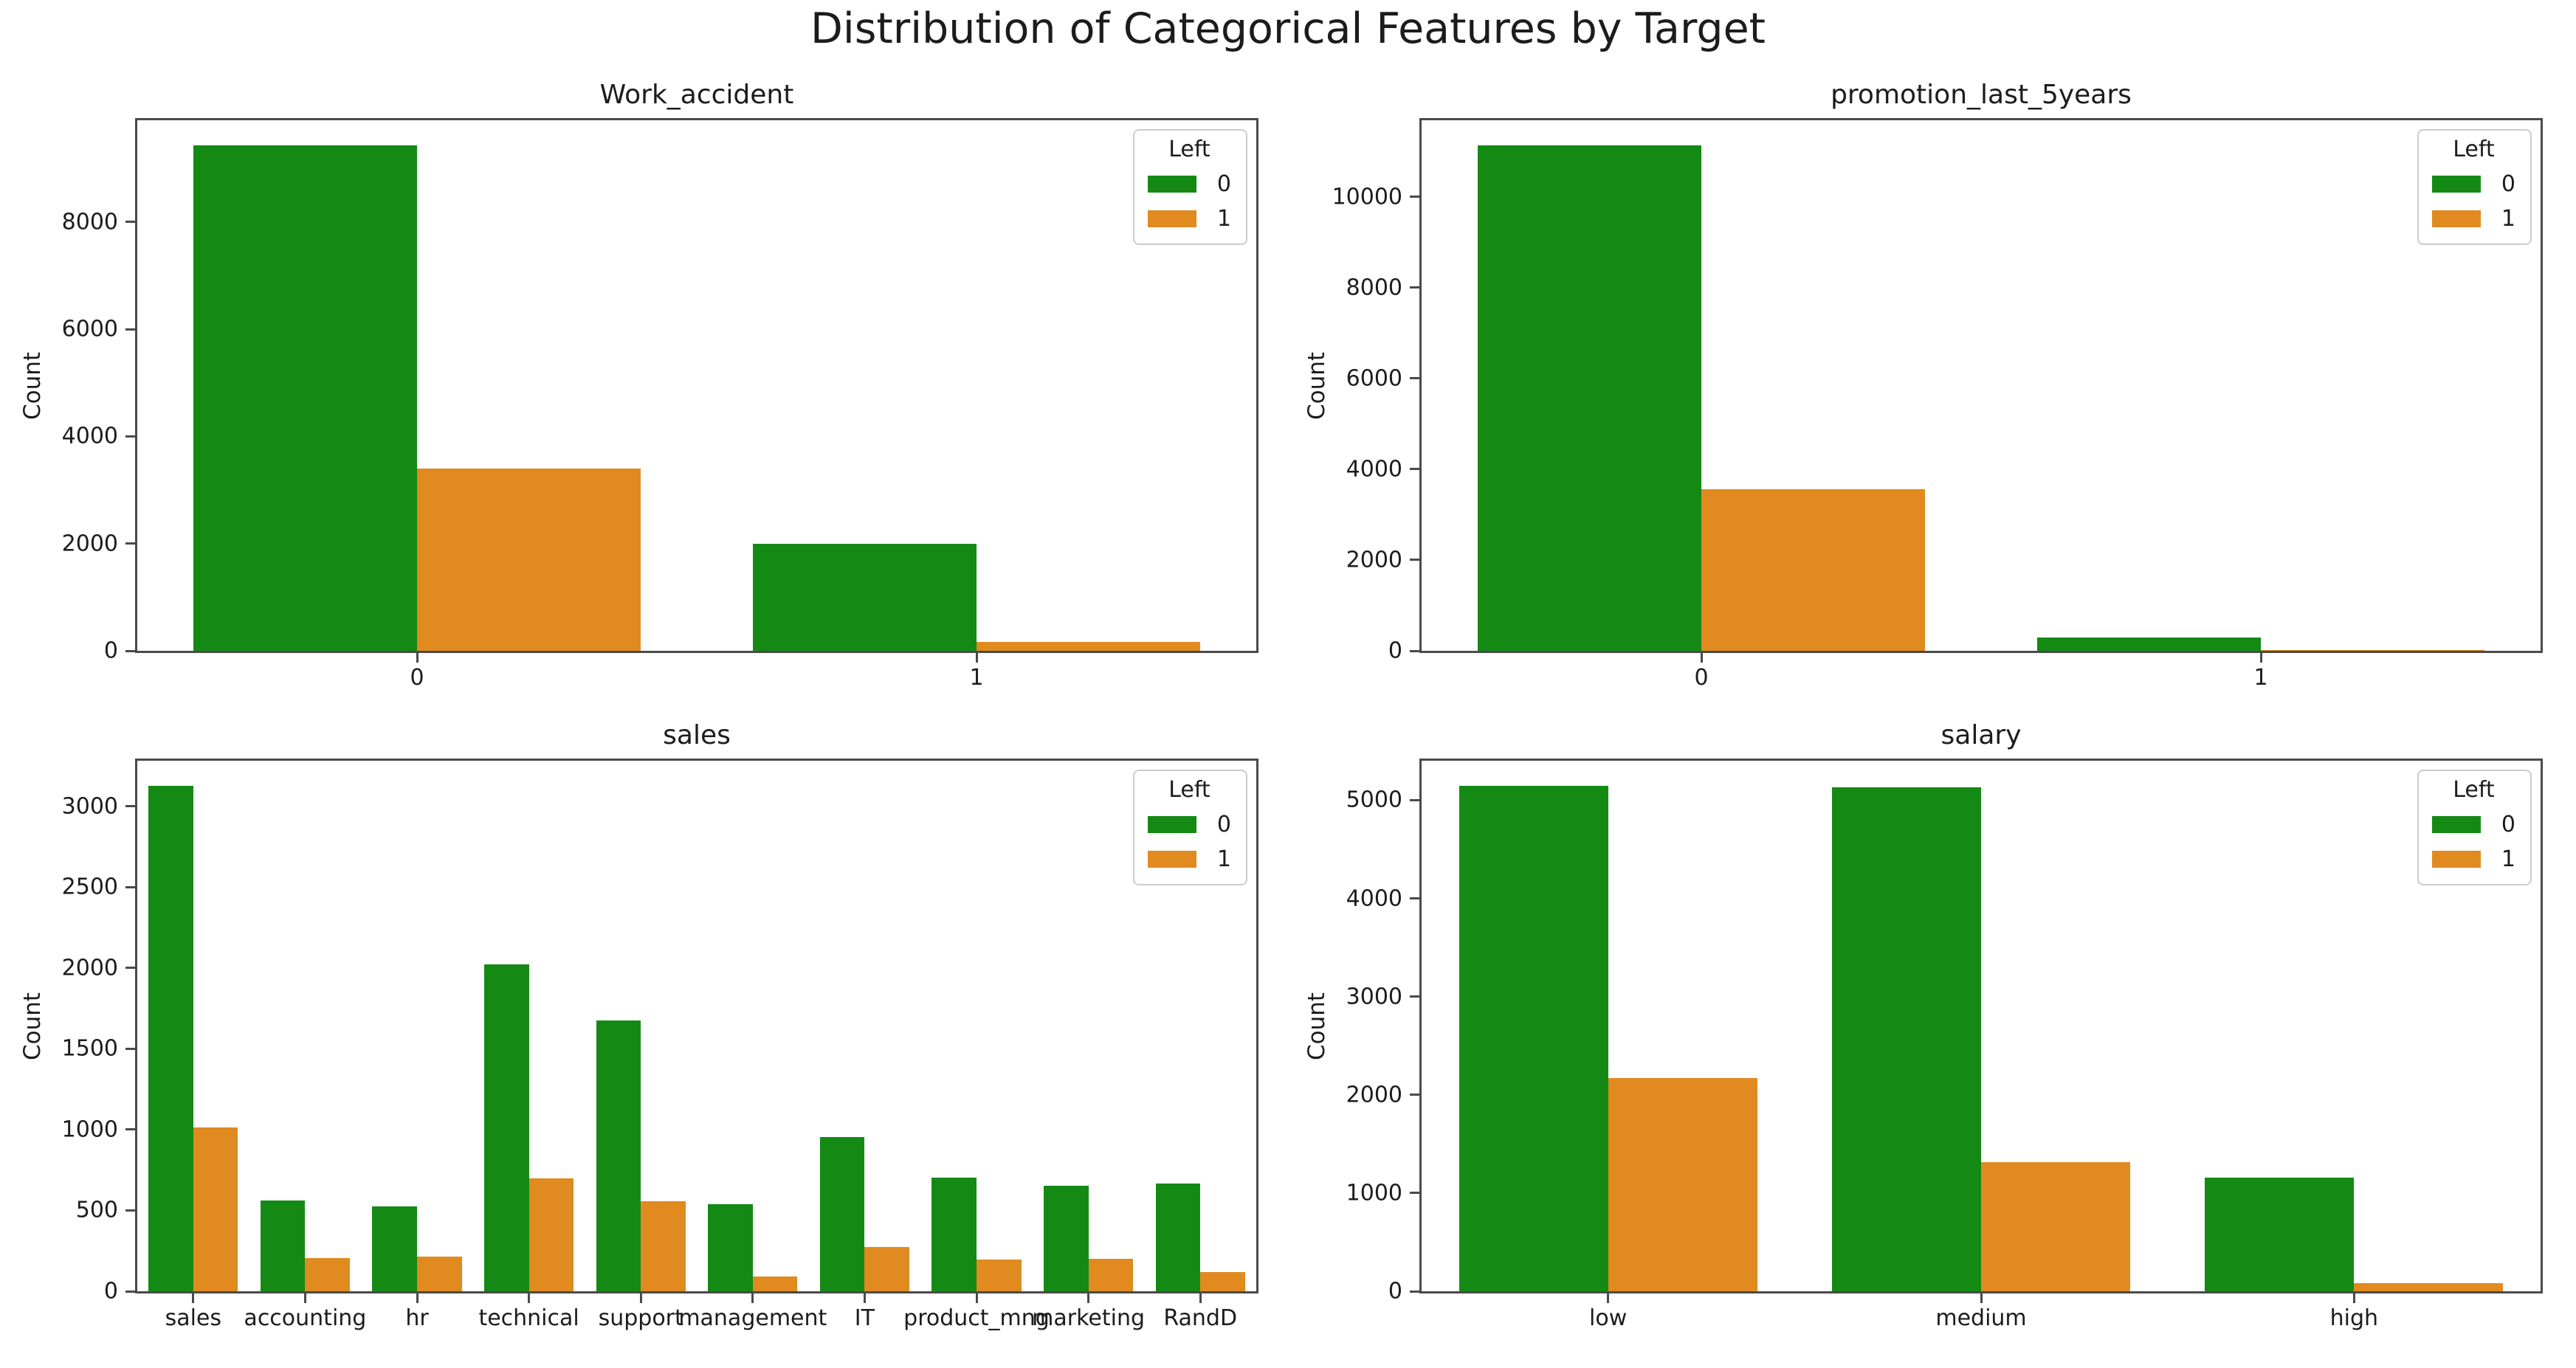 The width and height of the screenshot is (2576, 1368). Describe the element at coordinates (753, 1318) in the screenshot. I see `x-tick-label: management` at that location.